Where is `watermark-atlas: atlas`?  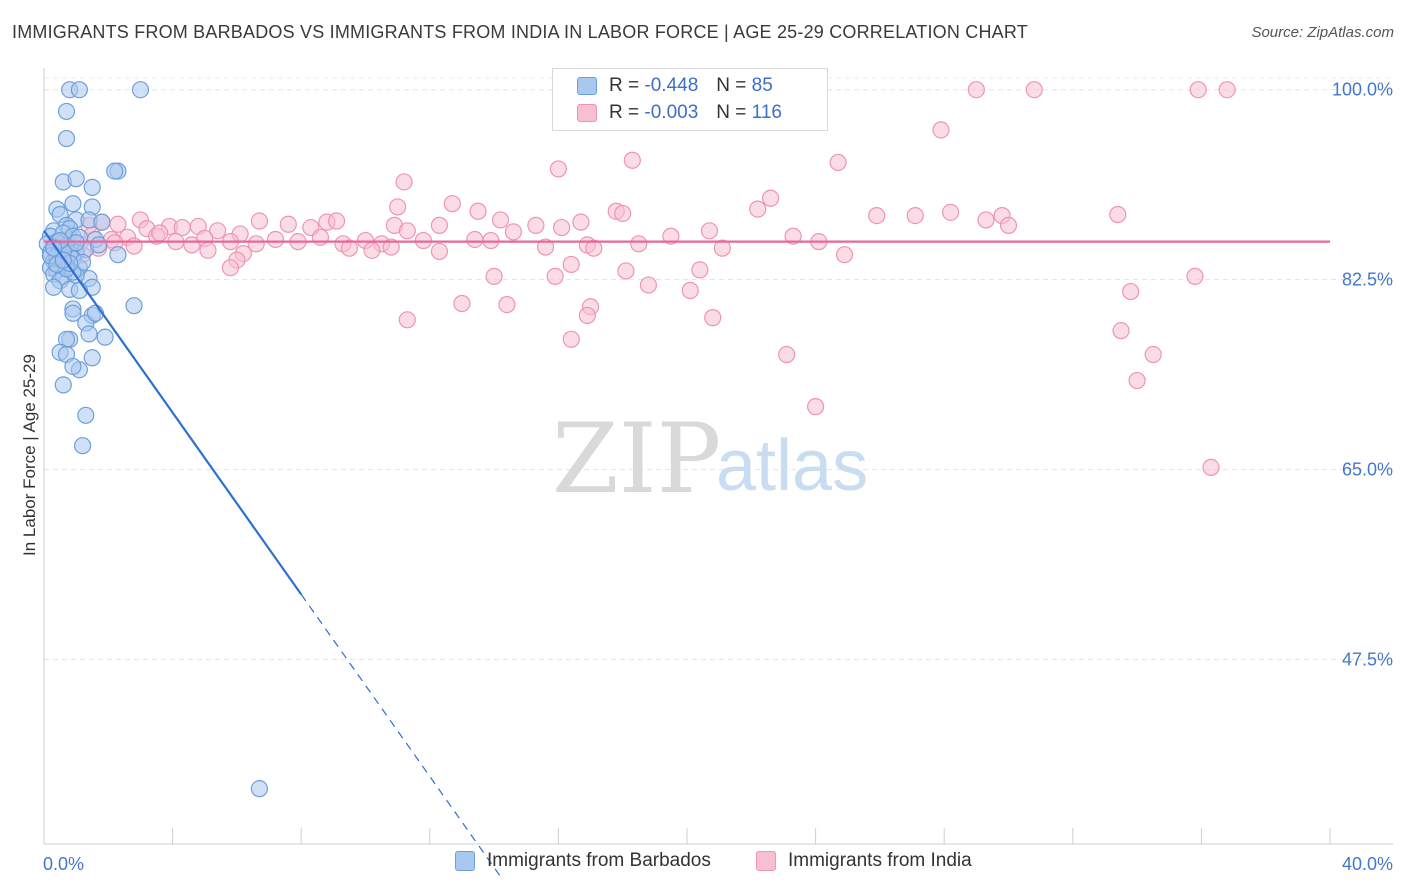
watermark-atlas: atlas is located at coordinates (792, 466).